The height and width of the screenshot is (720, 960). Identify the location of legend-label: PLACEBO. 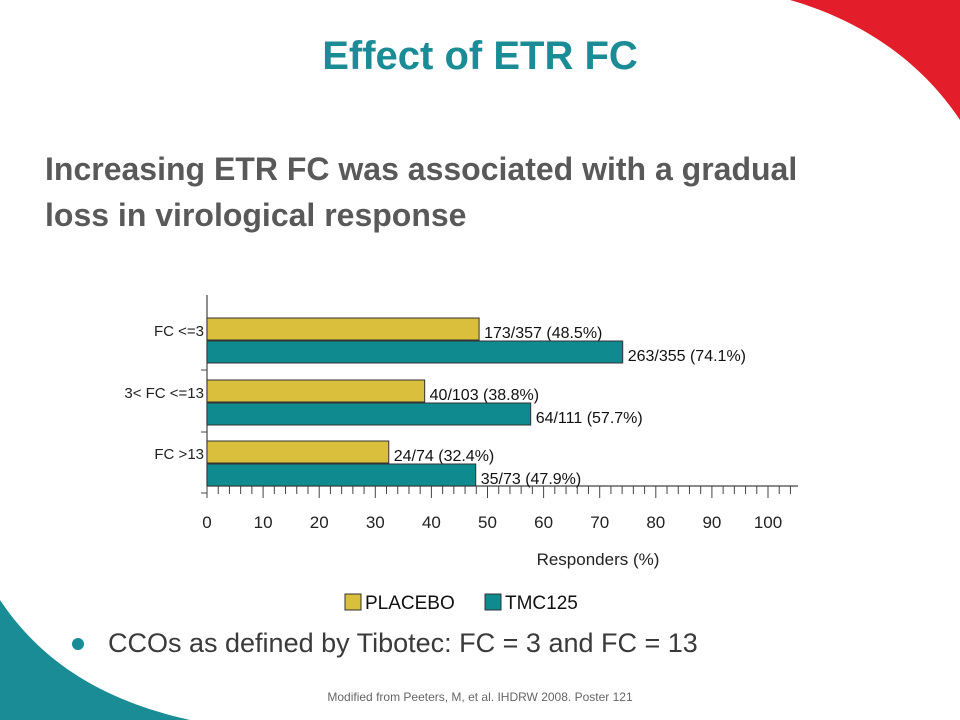
(410, 603).